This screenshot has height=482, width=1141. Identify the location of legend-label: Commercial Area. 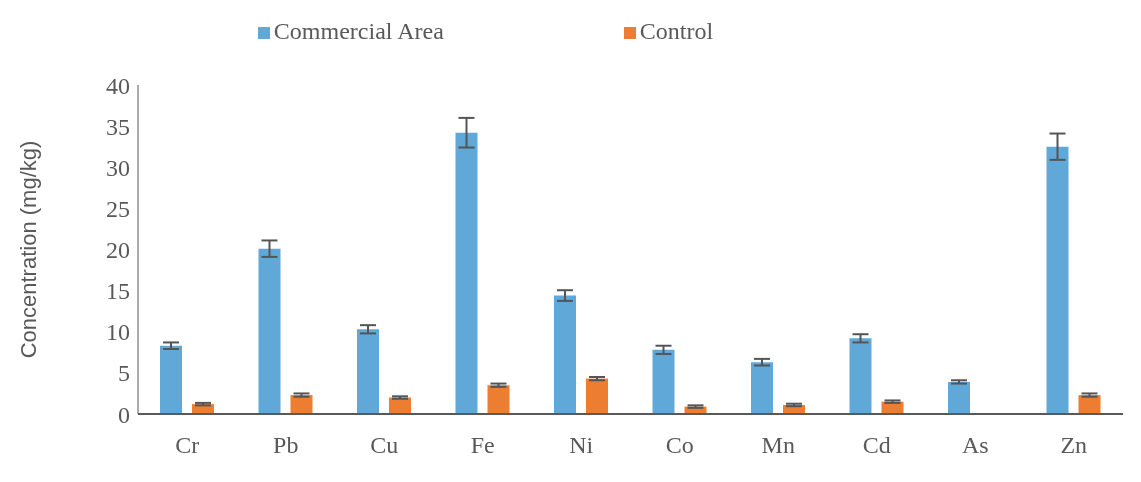
(358, 31).